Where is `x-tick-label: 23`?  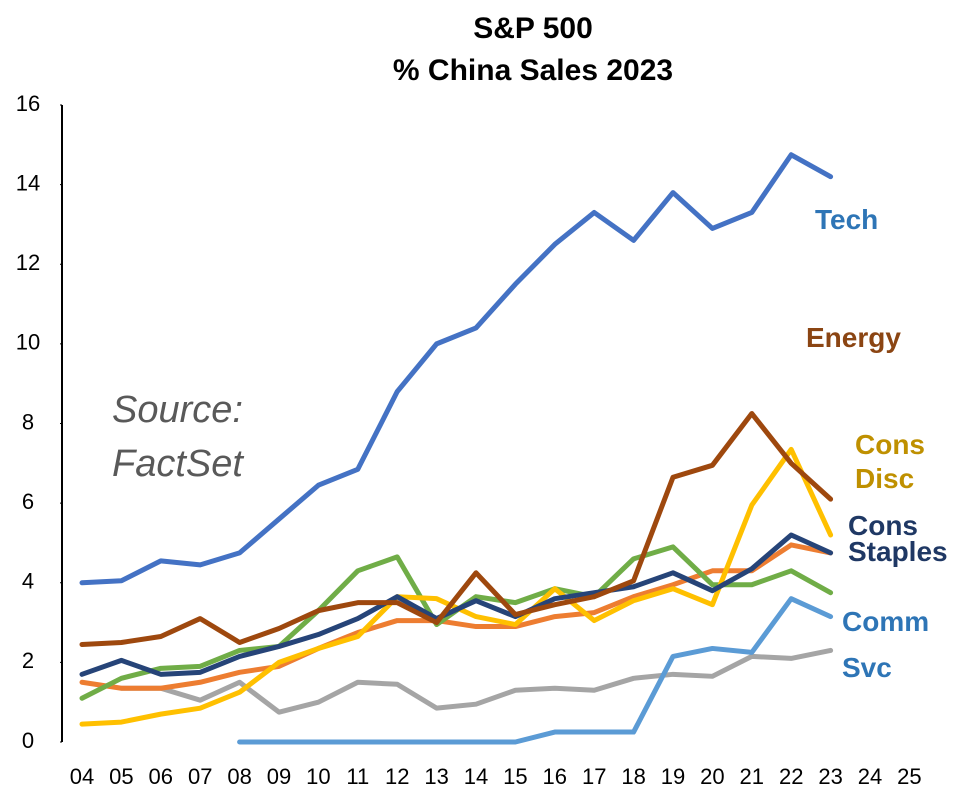
x-tick-label: 23 is located at coordinates (830, 776).